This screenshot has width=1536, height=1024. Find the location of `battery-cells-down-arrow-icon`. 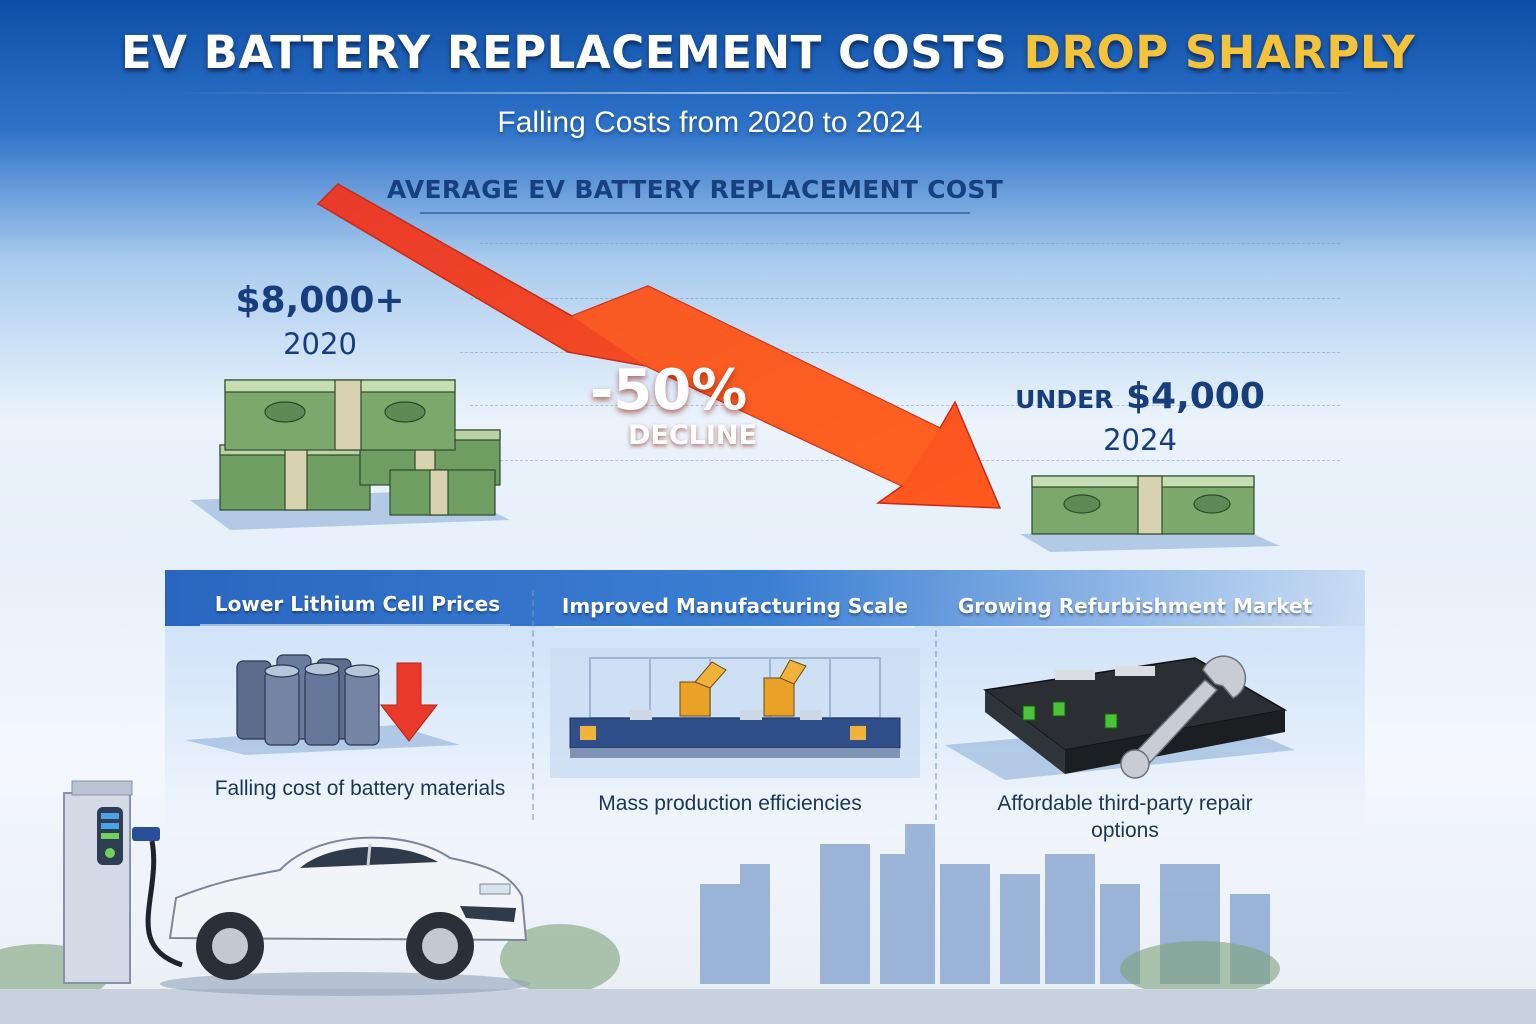

battery-cells-down-arrow-icon is located at coordinates (322, 704).